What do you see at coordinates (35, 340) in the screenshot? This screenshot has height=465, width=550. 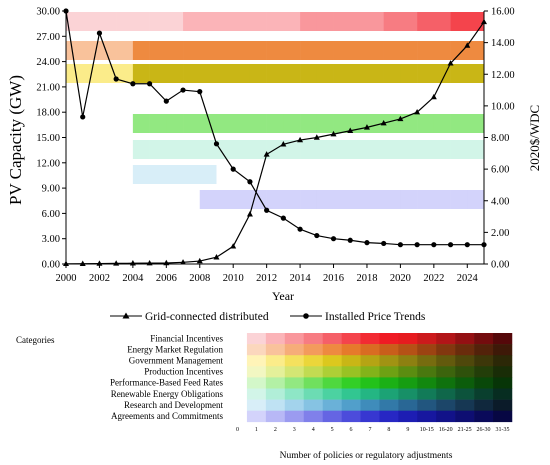 I see `categories-title: Categories` at bounding box center [35, 340].